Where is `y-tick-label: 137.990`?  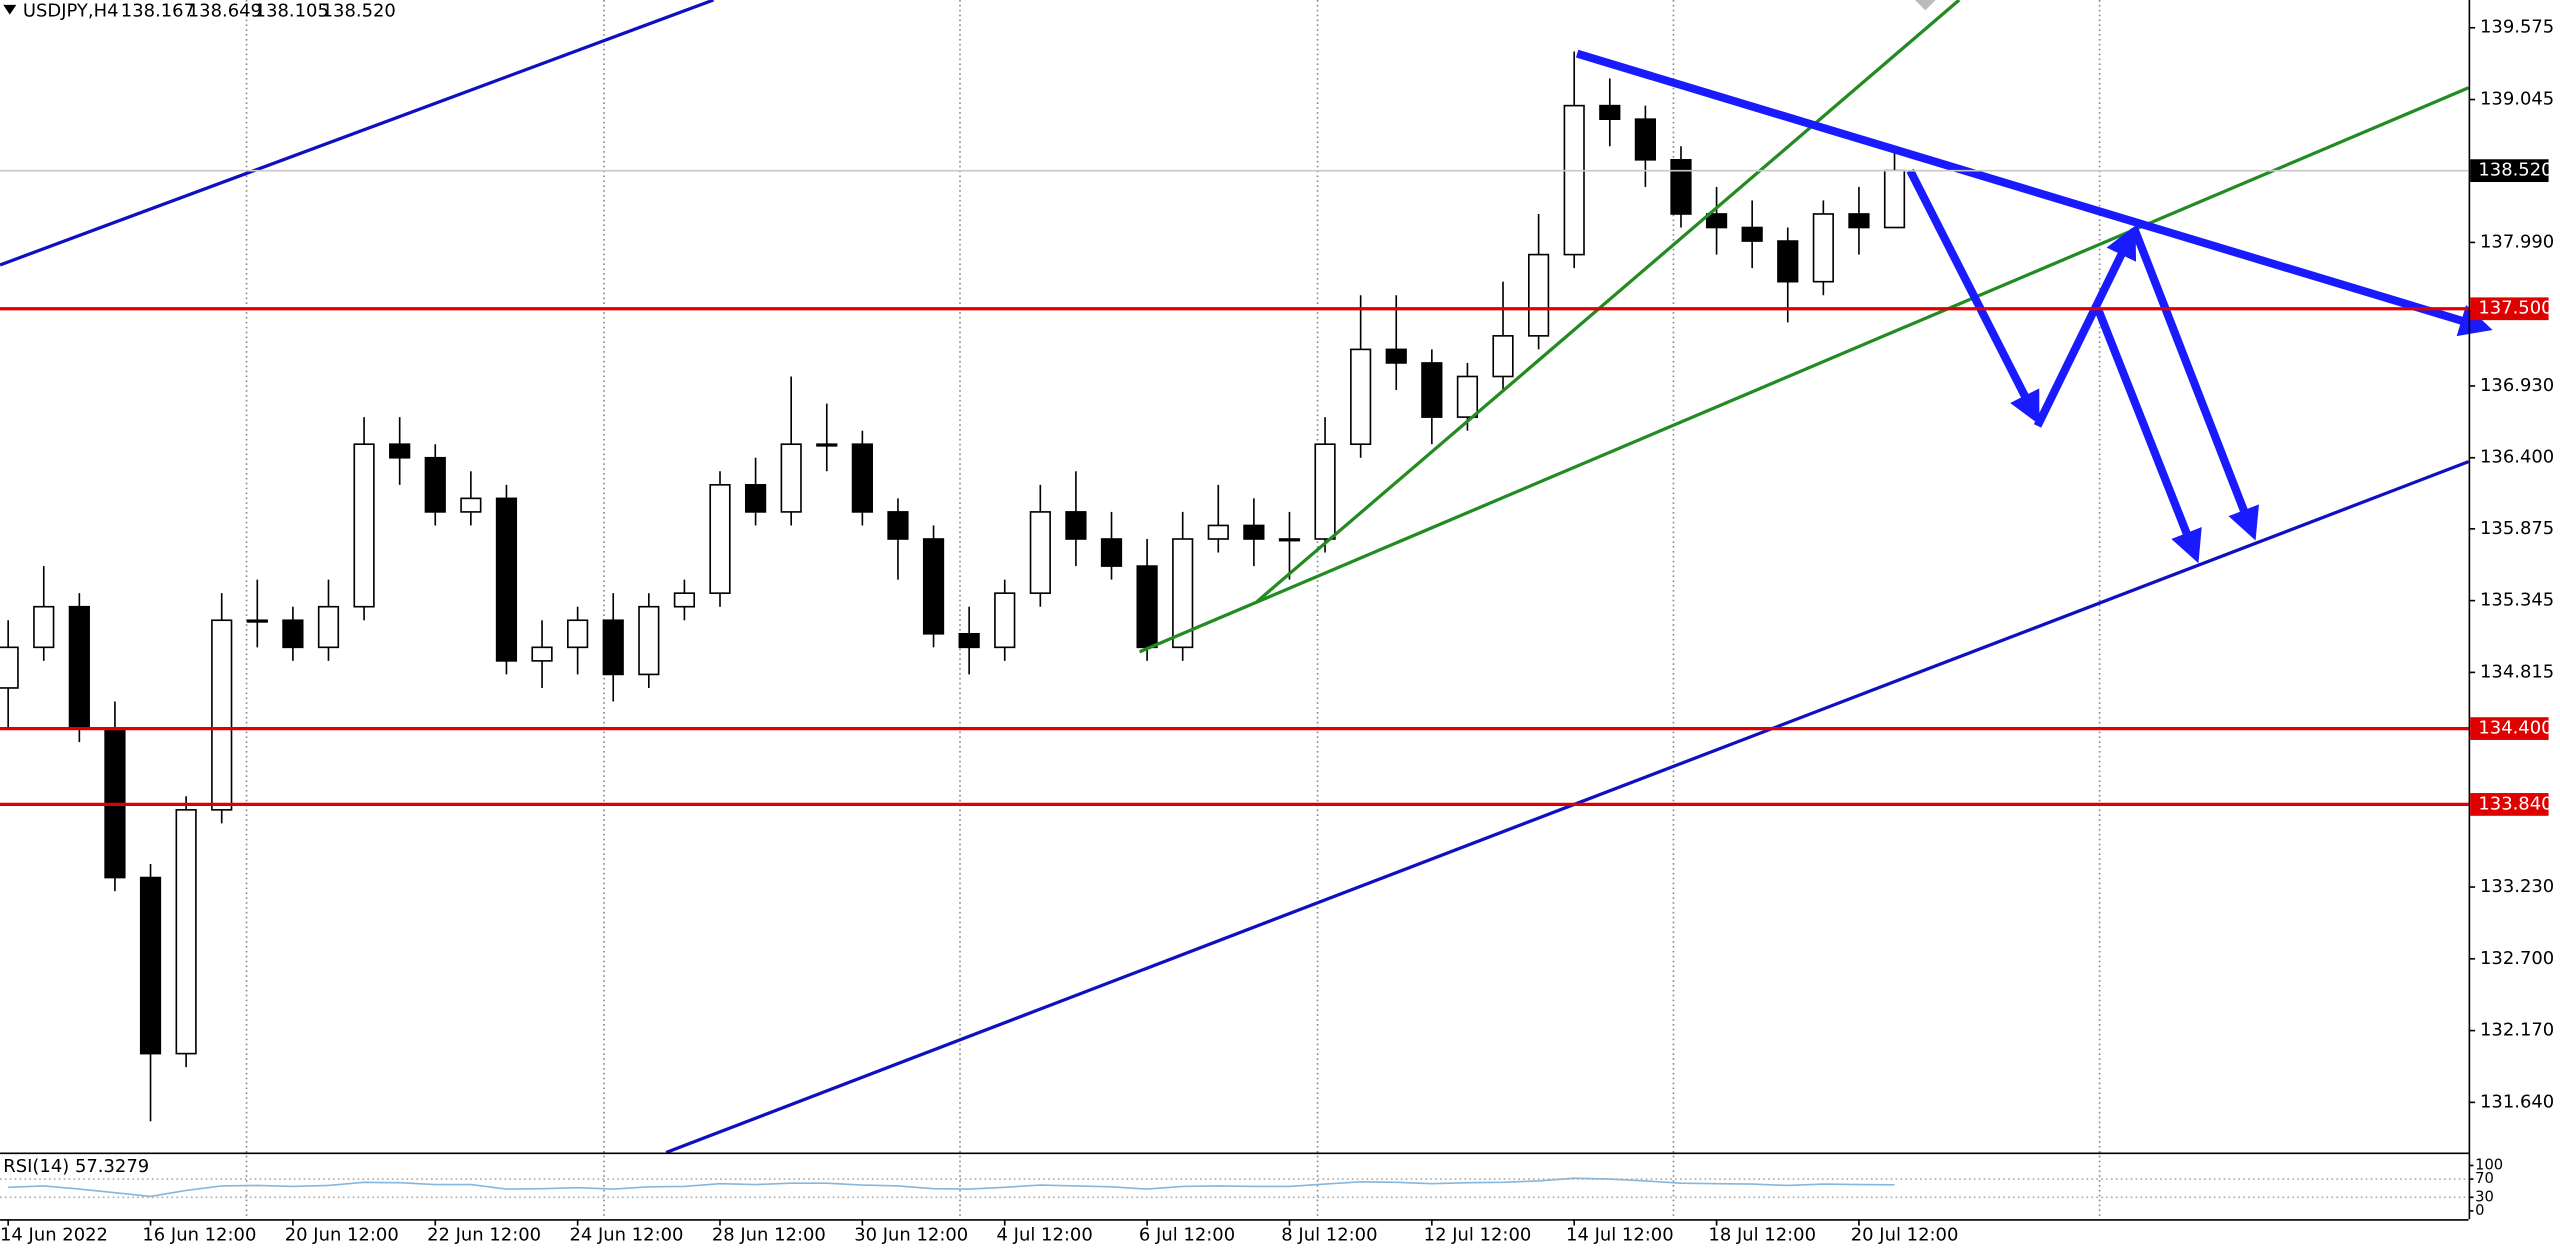 y-tick-label: 137.990 is located at coordinates (2517, 241).